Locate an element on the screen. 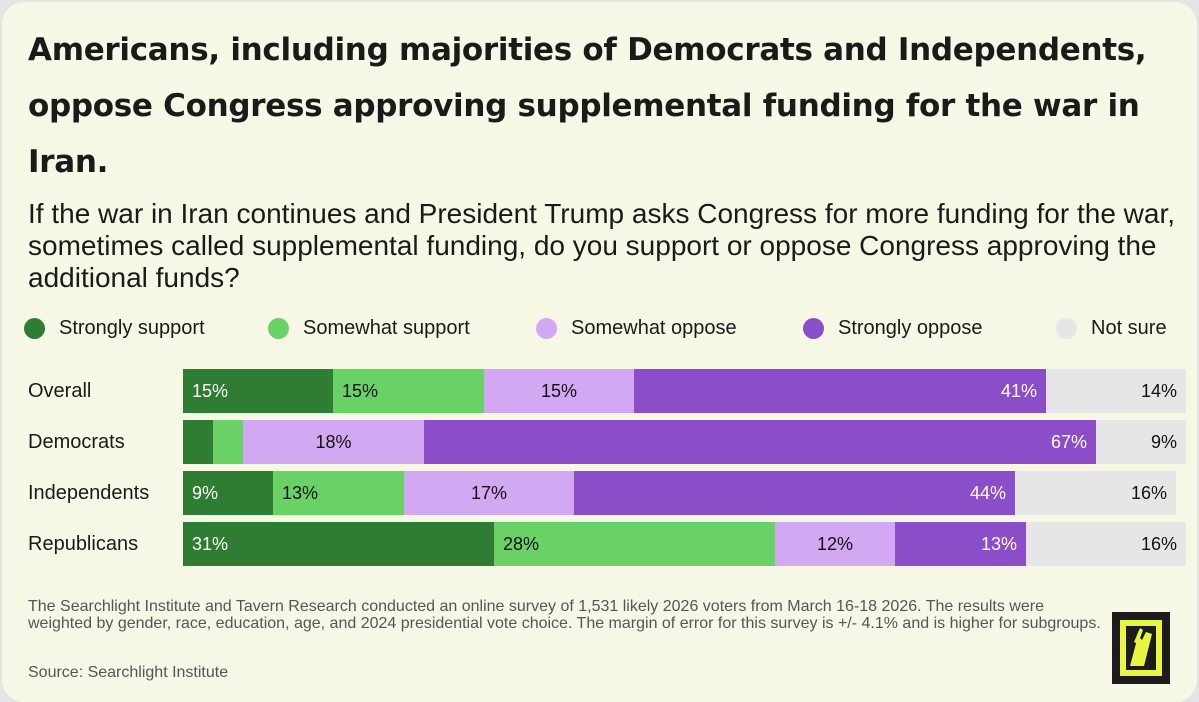 This screenshot has height=702, width=1199. legend-swatch-strongly-oppose is located at coordinates (813, 328).